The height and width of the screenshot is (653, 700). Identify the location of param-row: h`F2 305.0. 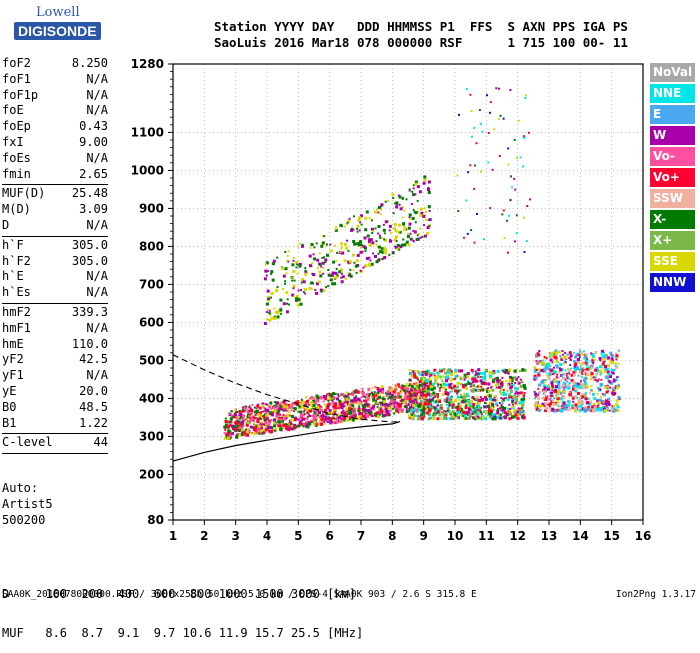
(55, 262).